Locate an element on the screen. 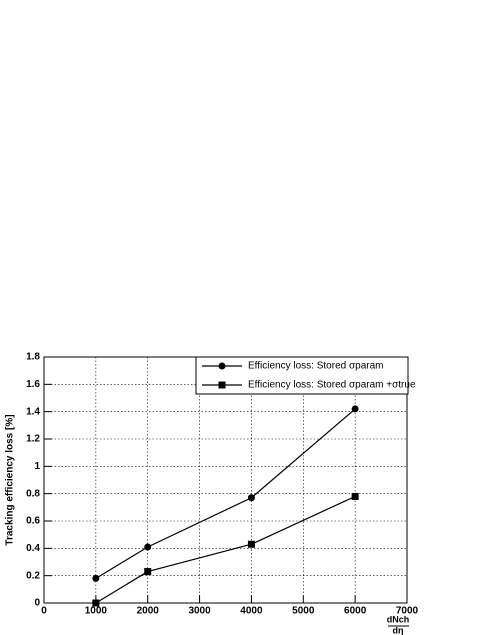 This screenshot has height=635, width=491. y-tick-label: 1.8 is located at coordinates (33, 357).